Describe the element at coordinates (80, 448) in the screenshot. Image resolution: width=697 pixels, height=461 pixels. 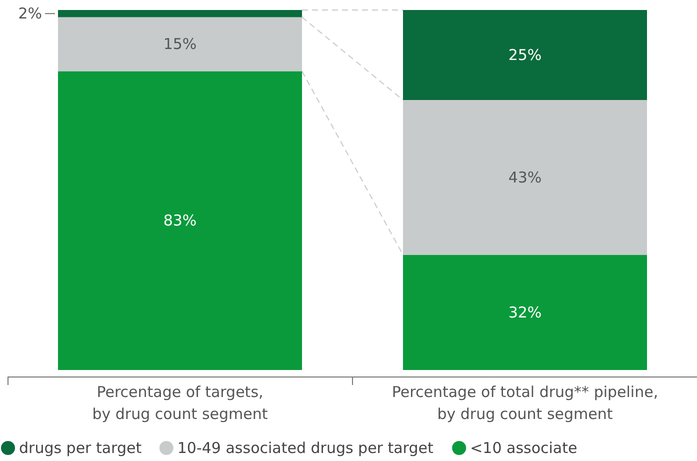
I see `legend-label: drugs per target` at that location.